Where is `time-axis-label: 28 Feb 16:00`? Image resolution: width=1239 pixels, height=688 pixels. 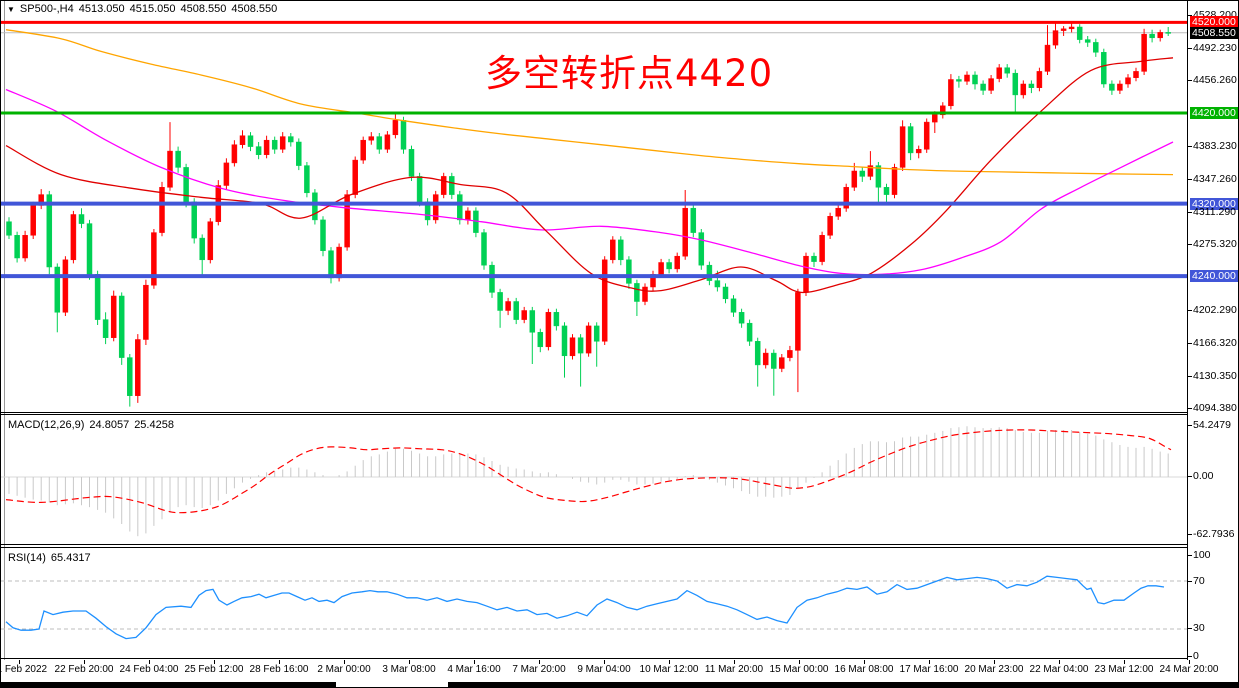 time-axis-label: 28 Feb 16:00 is located at coordinates (279, 669).